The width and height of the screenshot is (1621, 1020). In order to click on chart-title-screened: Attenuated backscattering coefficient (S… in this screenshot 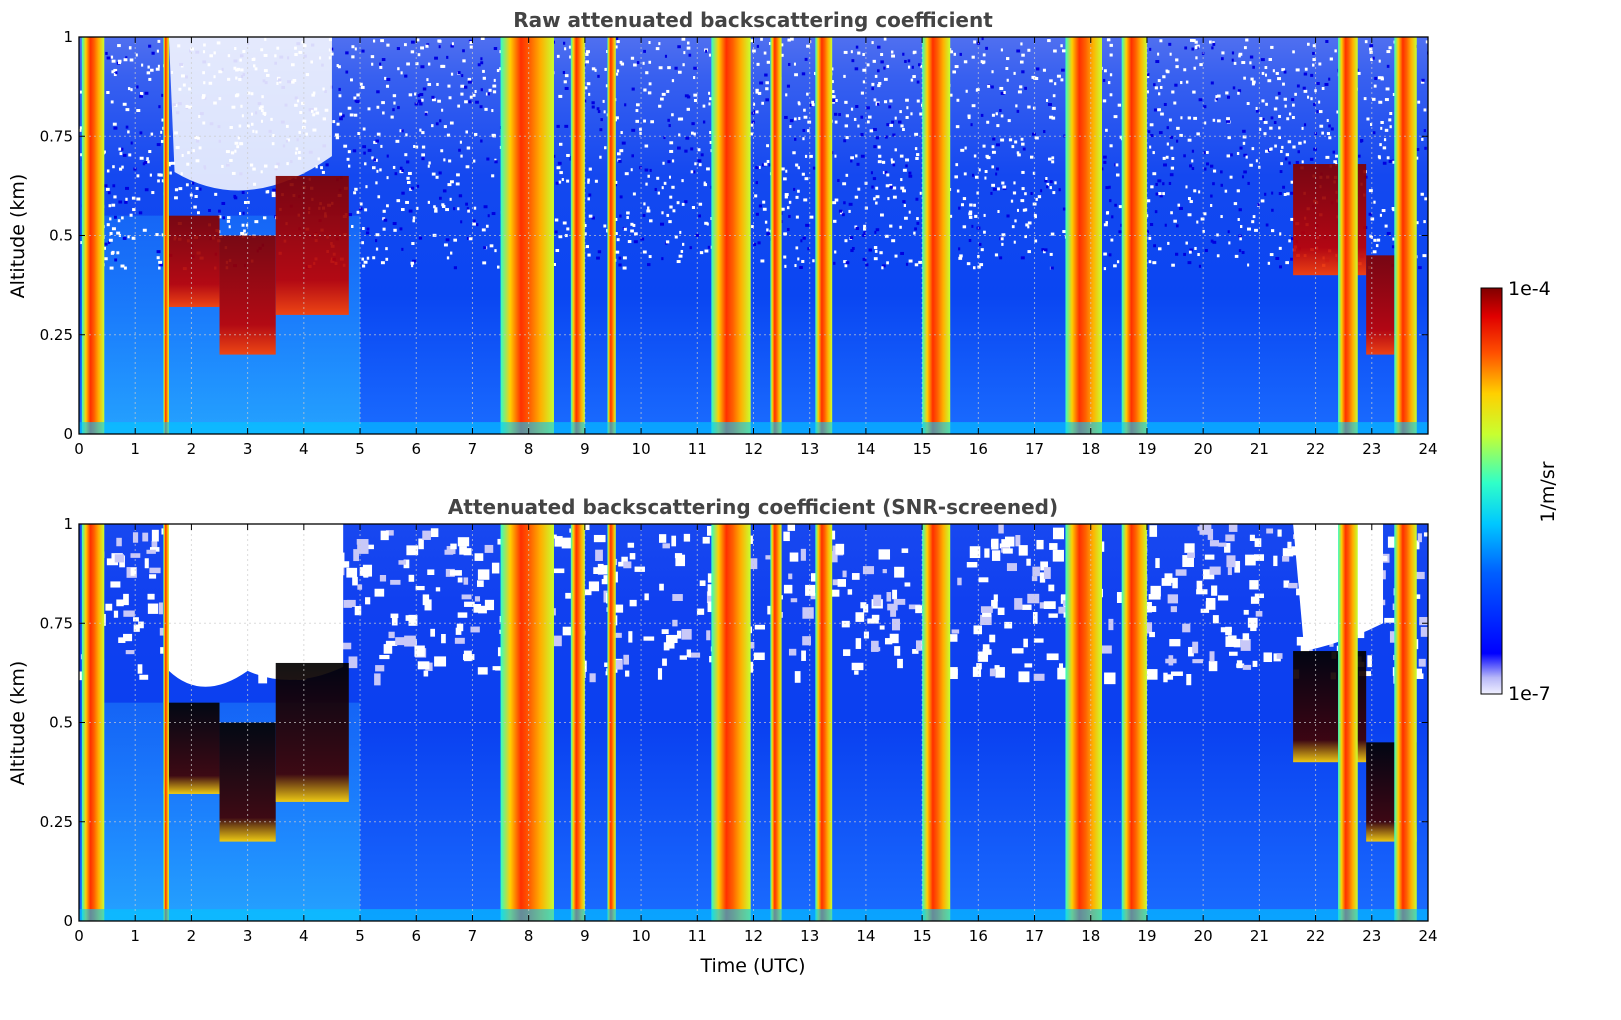, I will do `click(753, 507)`.